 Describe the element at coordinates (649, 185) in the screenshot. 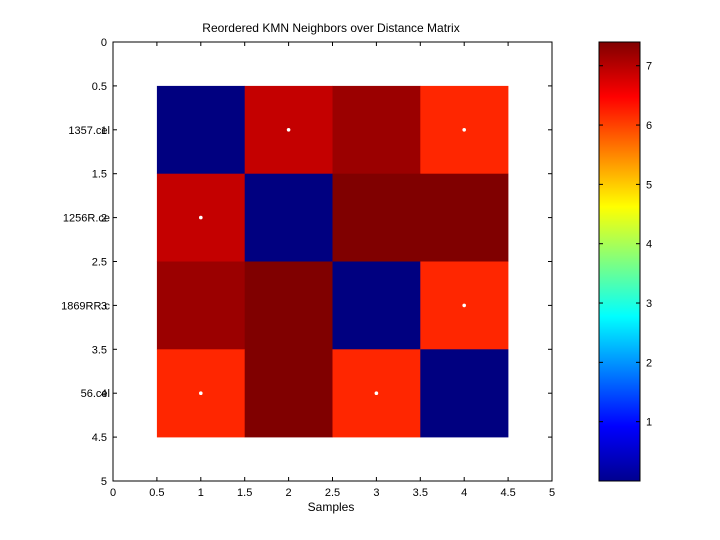

I see `colorbar-tick-label: 5` at that location.